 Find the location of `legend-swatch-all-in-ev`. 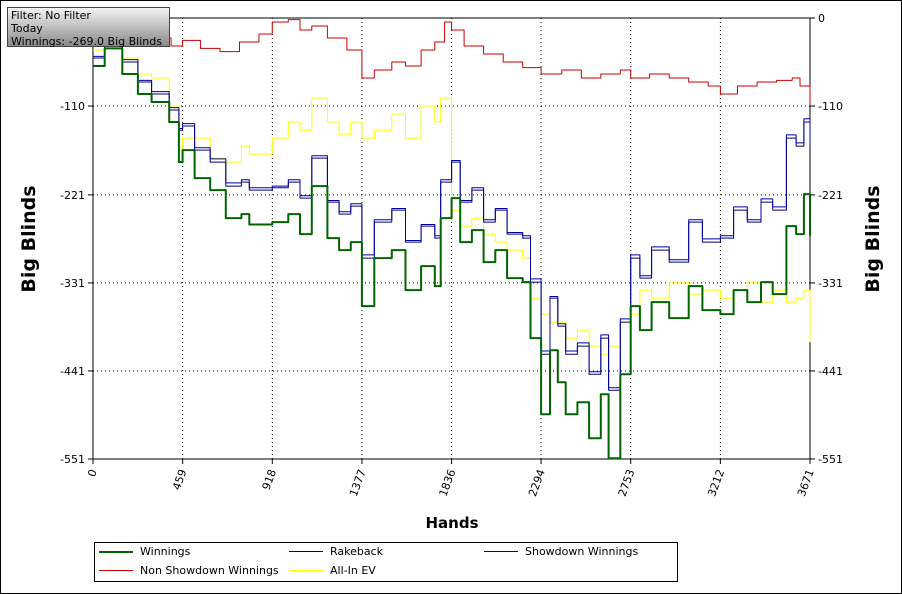

legend-swatch-all-in-ev is located at coordinates (306, 570).